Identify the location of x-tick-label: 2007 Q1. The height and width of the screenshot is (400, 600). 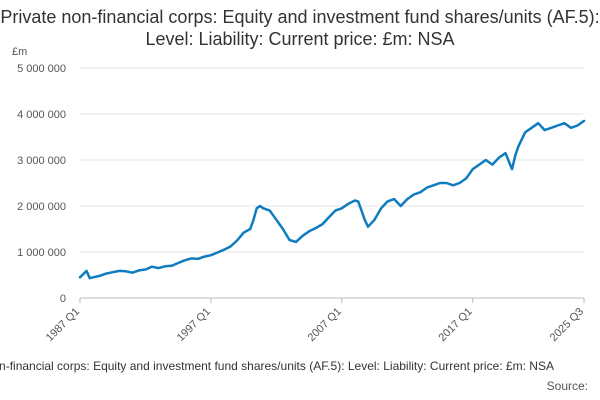
(325, 325).